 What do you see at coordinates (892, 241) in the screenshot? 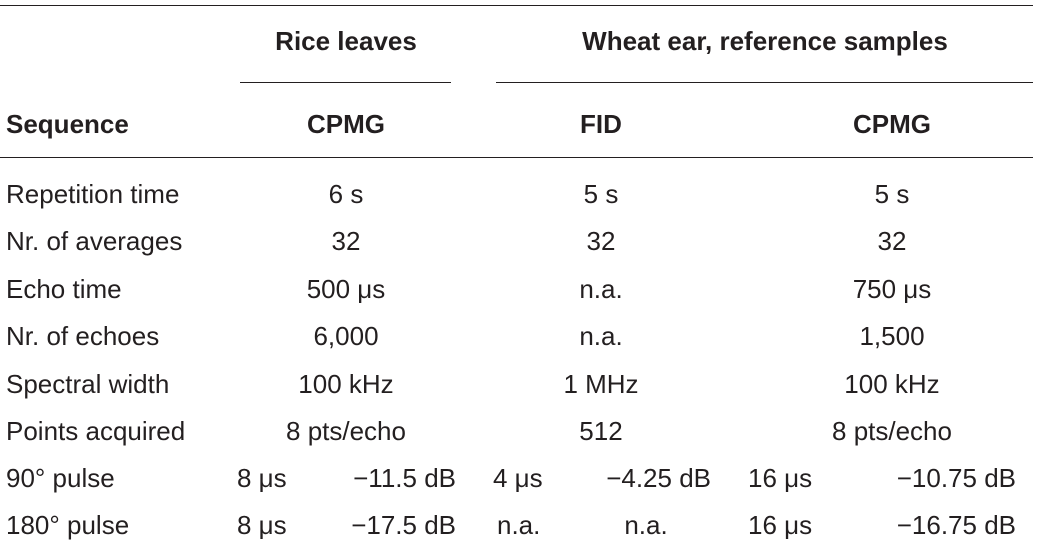
I see `cell-wheat-cpmg: 32` at bounding box center [892, 241].